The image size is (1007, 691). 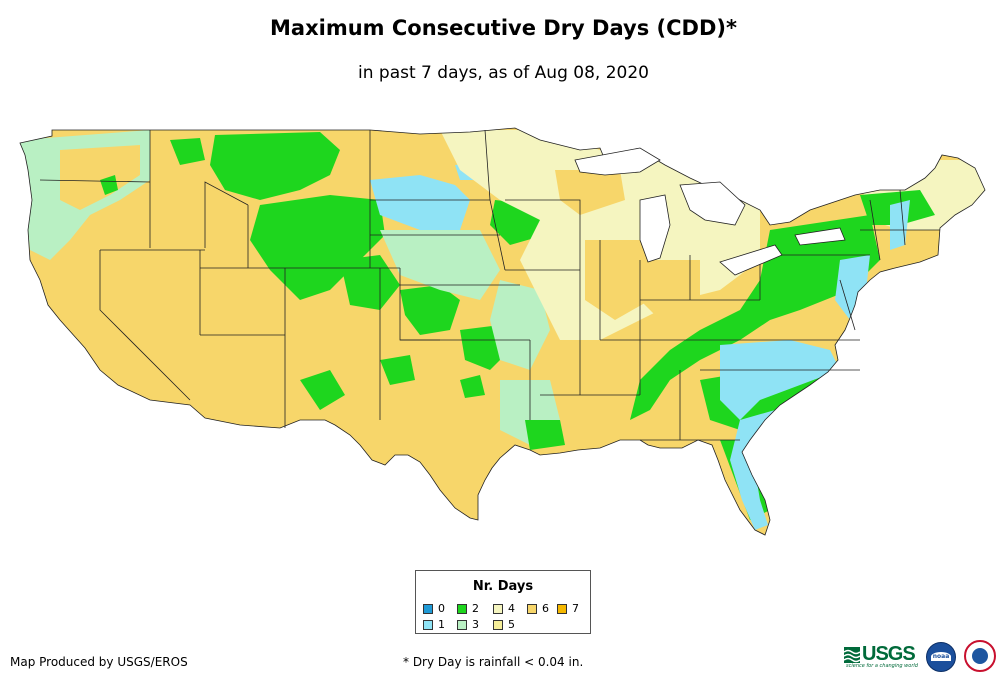 What do you see at coordinates (503, 586) in the screenshot?
I see `legend-title: Nr. Days` at bounding box center [503, 586].